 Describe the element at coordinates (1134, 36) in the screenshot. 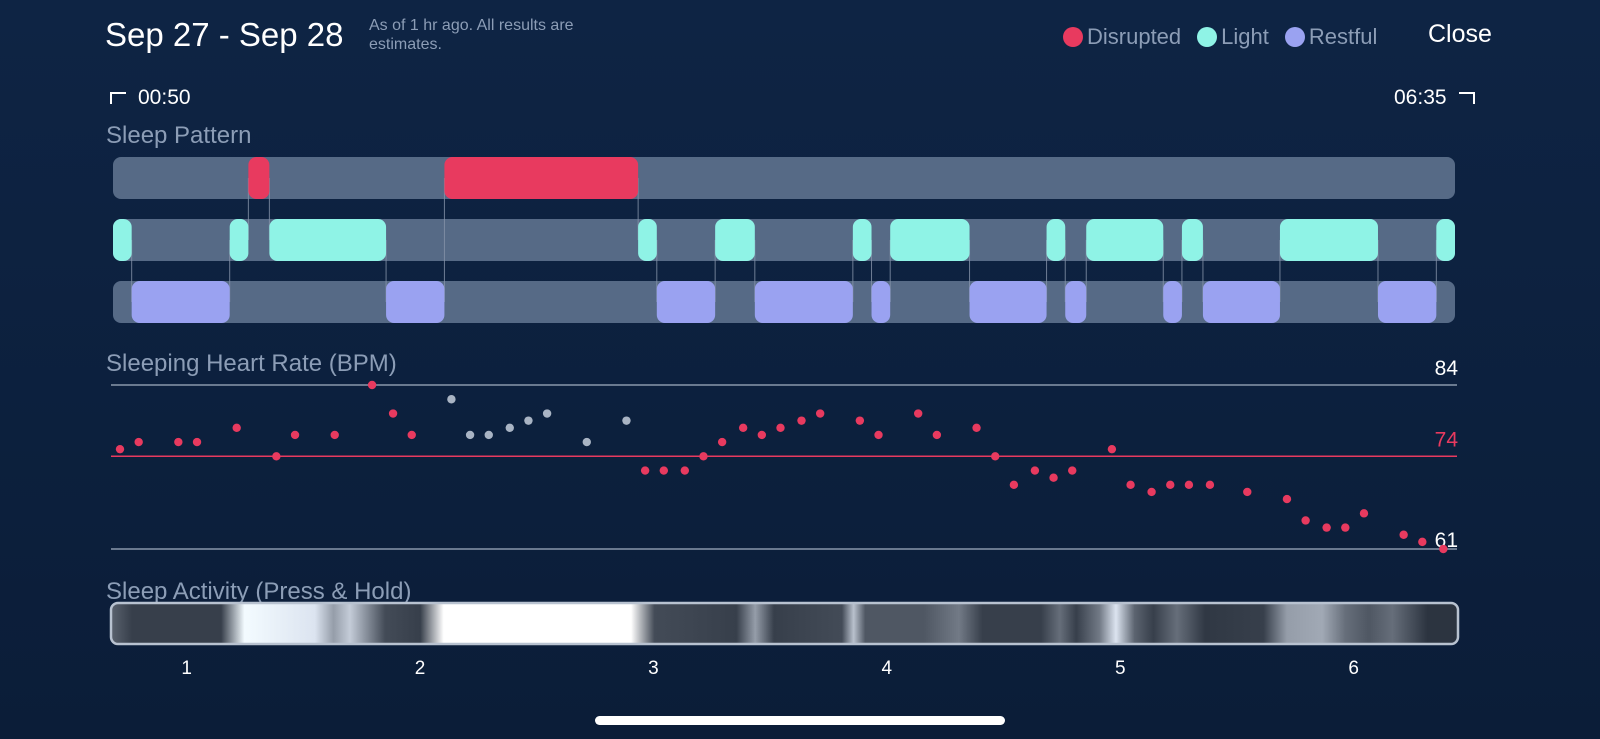

I see `legend-label: Disrupted` at that location.